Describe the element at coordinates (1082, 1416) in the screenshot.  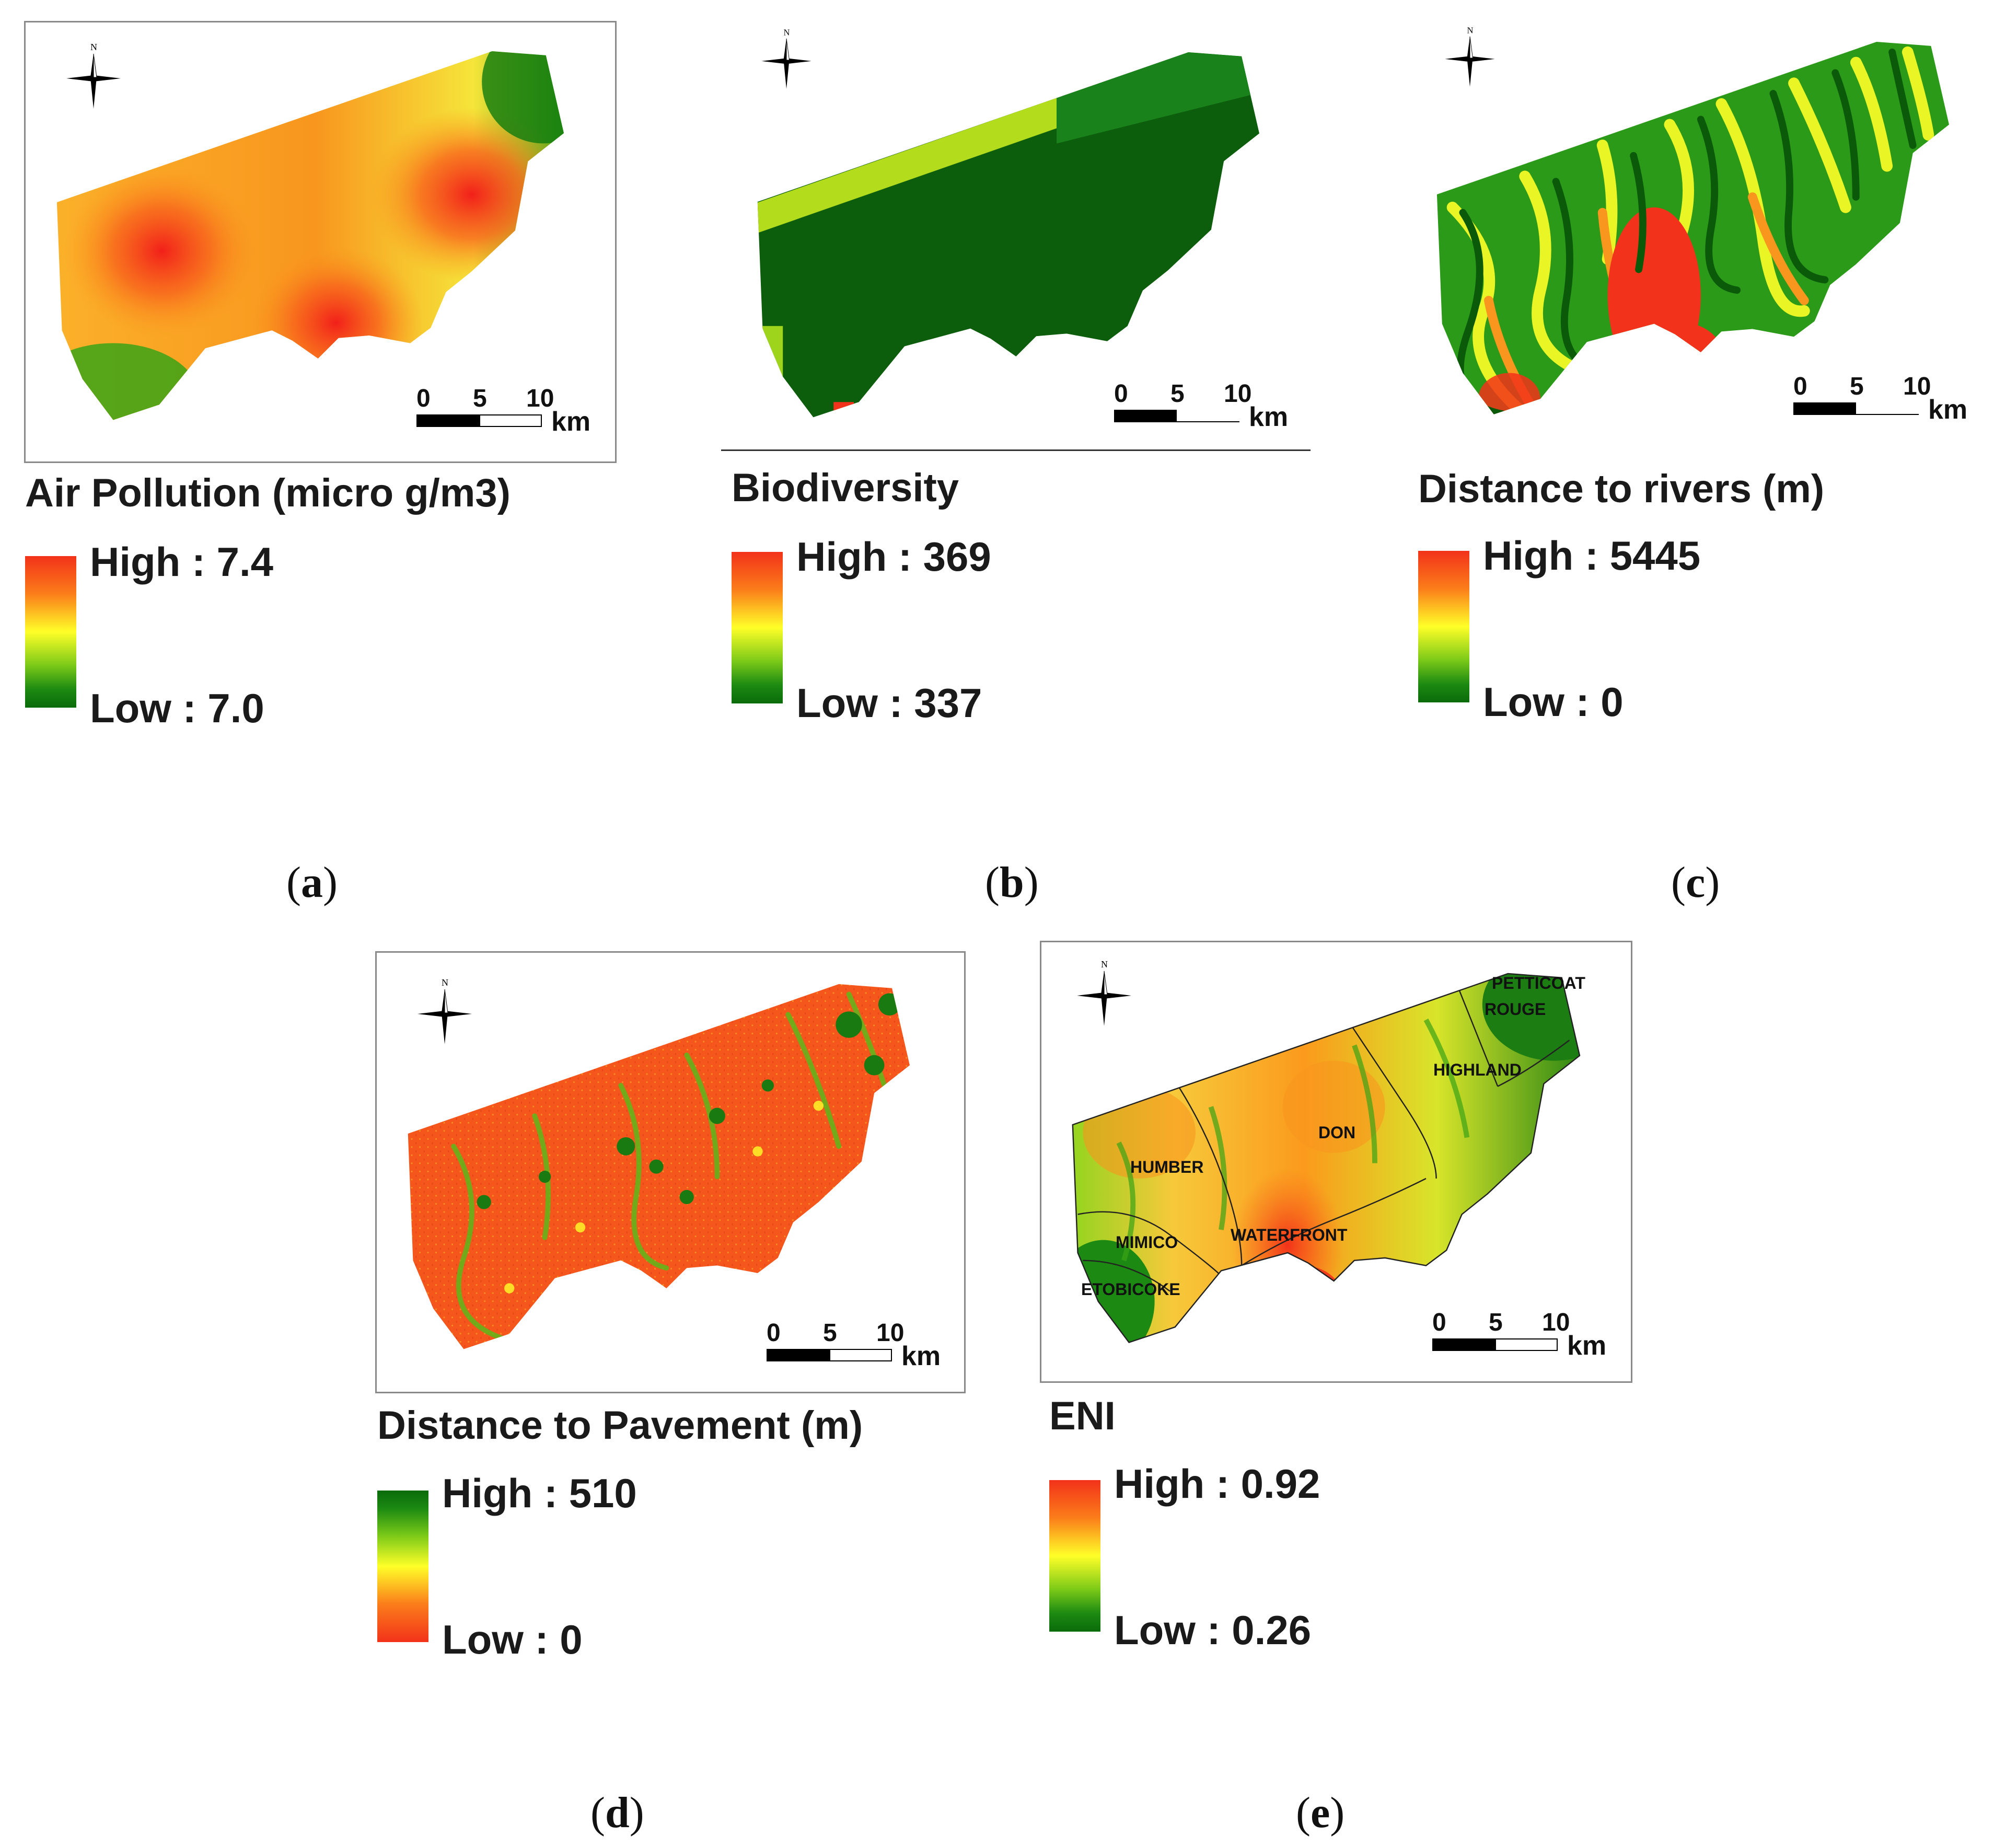
I see `map-title: ENI` at that location.